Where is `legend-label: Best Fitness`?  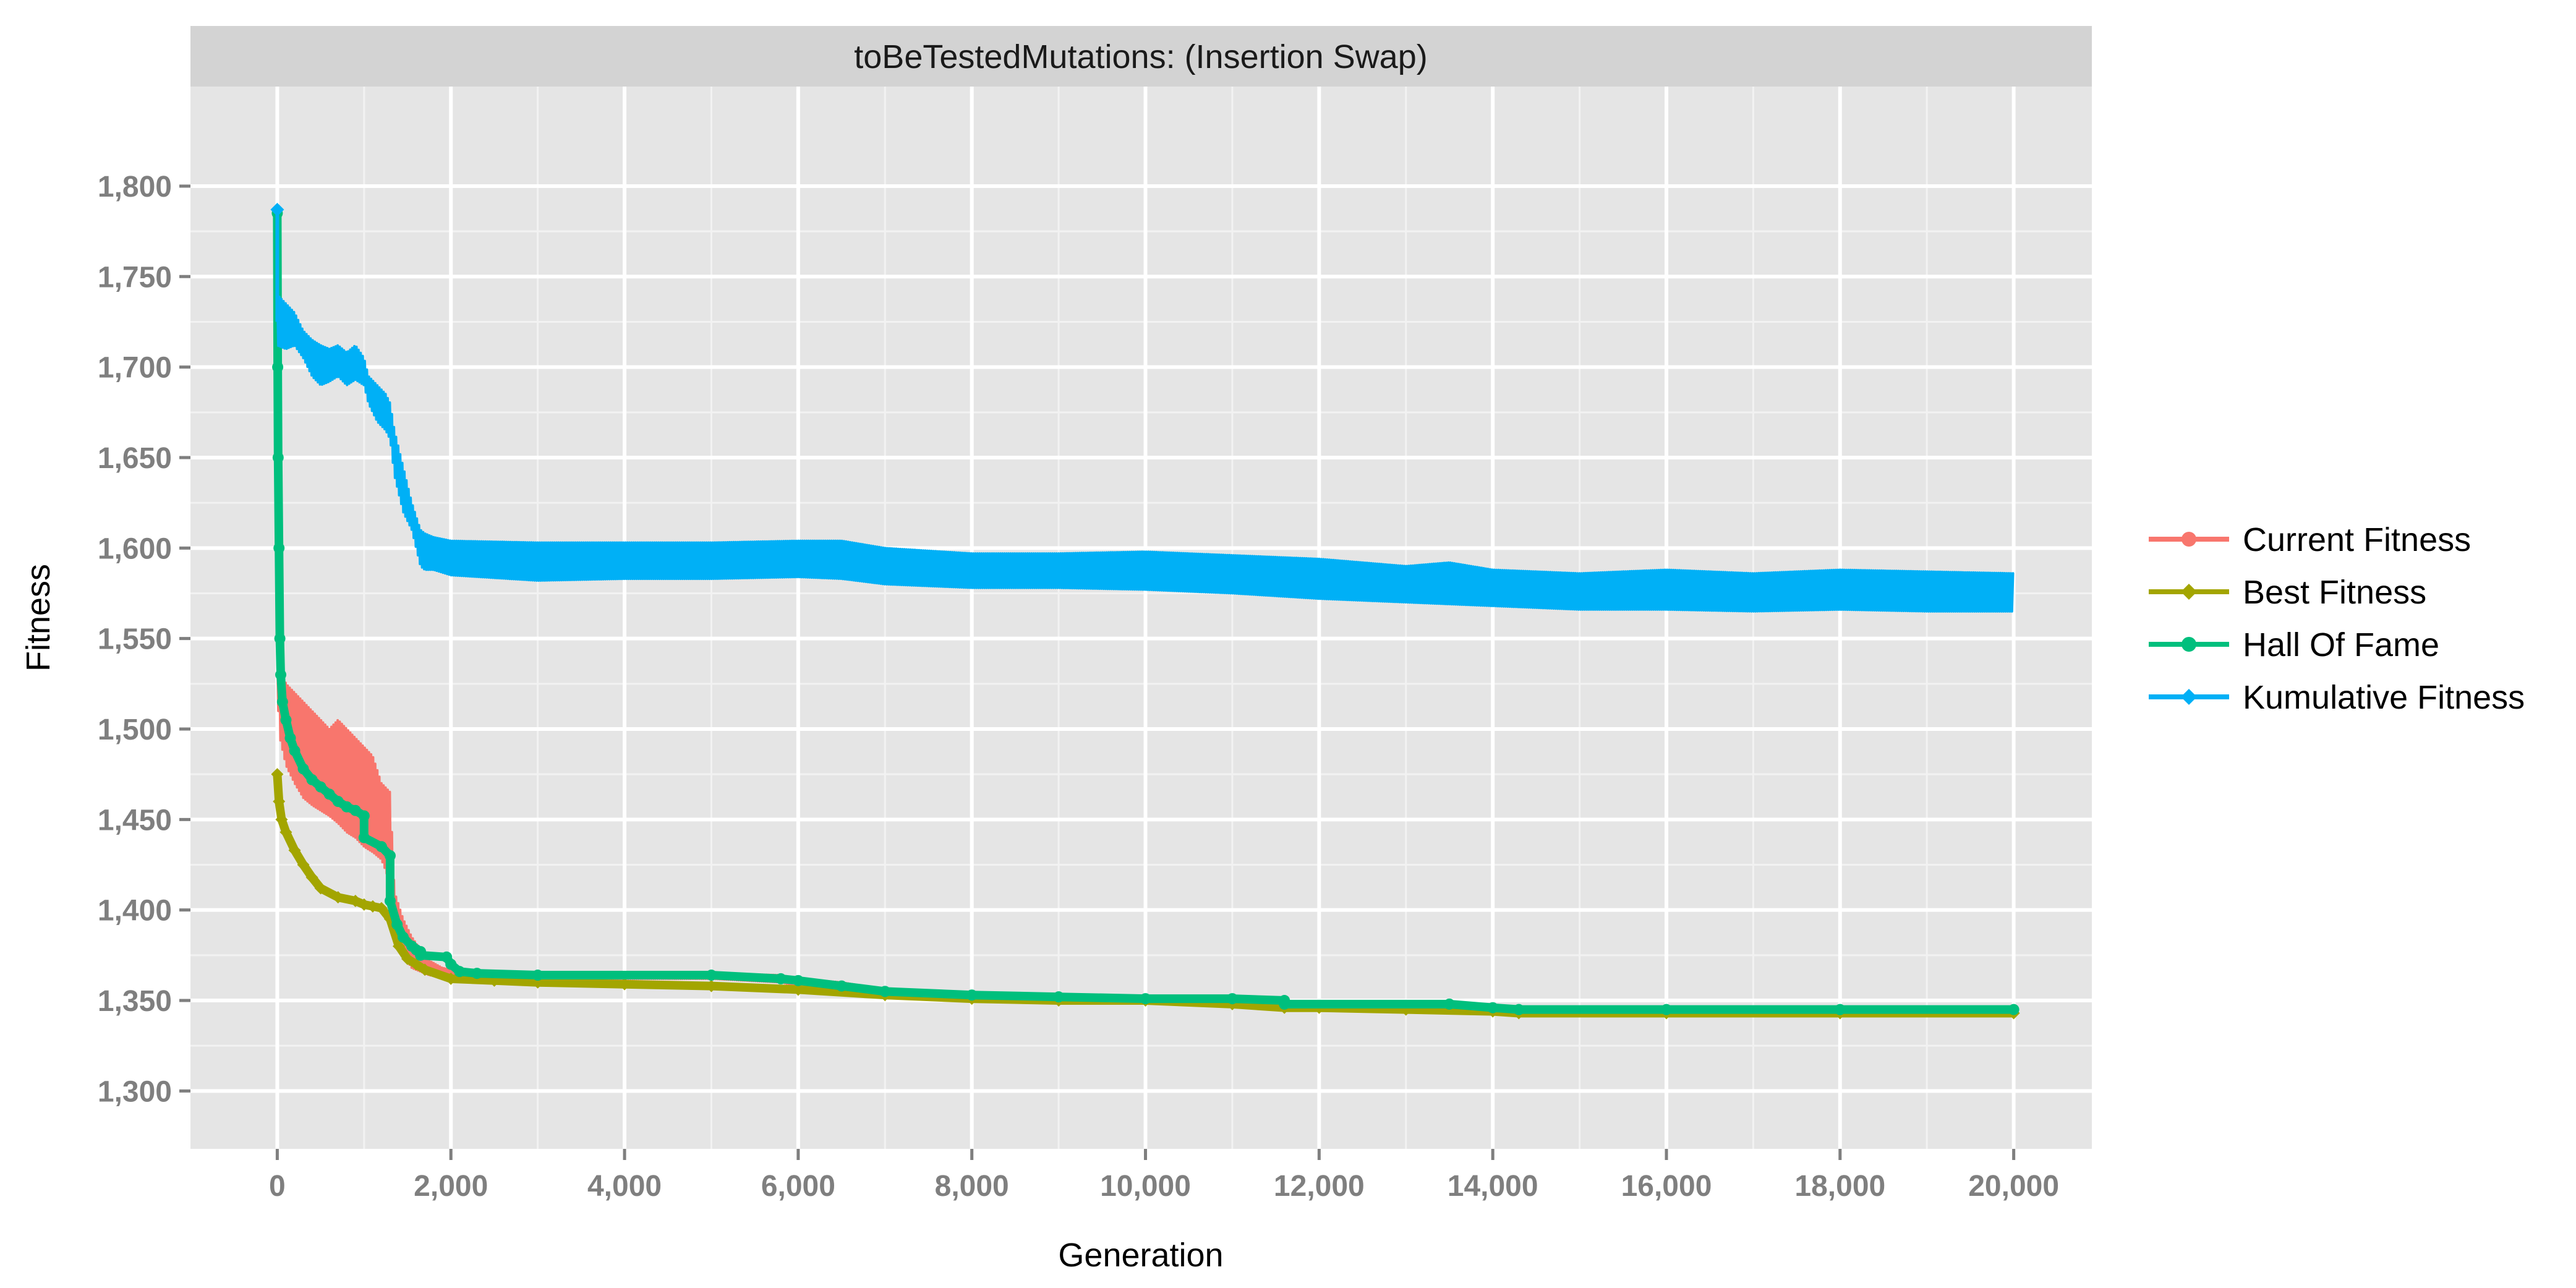
legend-label: Best Fitness is located at coordinates (2334, 592).